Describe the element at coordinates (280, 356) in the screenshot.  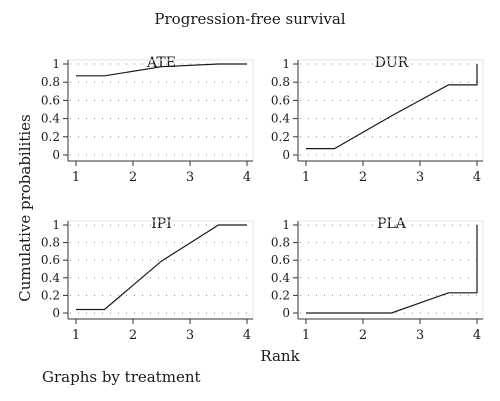
I see `x-axis-label: Rank` at that location.